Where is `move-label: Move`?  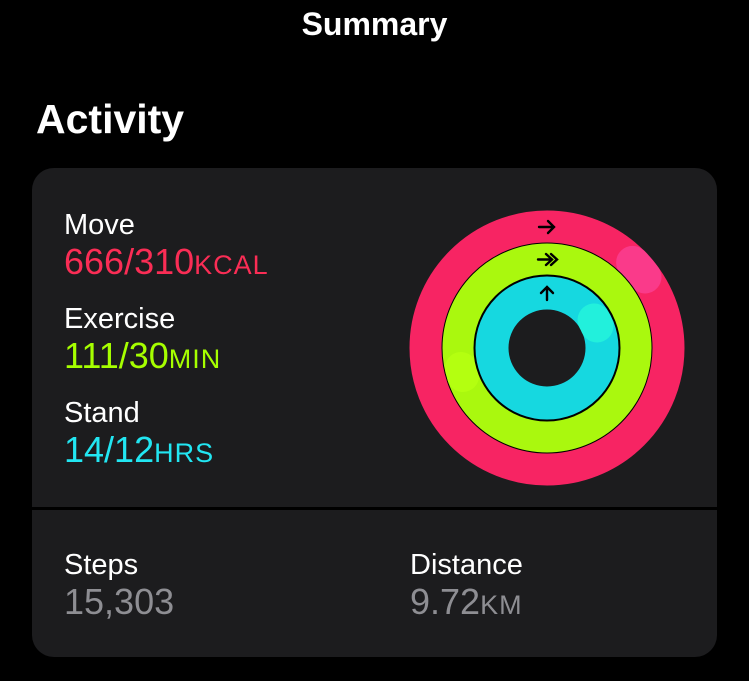 move-label: Move is located at coordinates (99, 225).